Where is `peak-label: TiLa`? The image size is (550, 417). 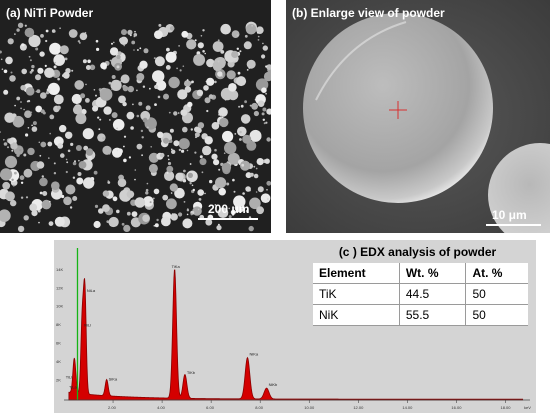
peak-label: TiLa is located at coordinates (73, 387).